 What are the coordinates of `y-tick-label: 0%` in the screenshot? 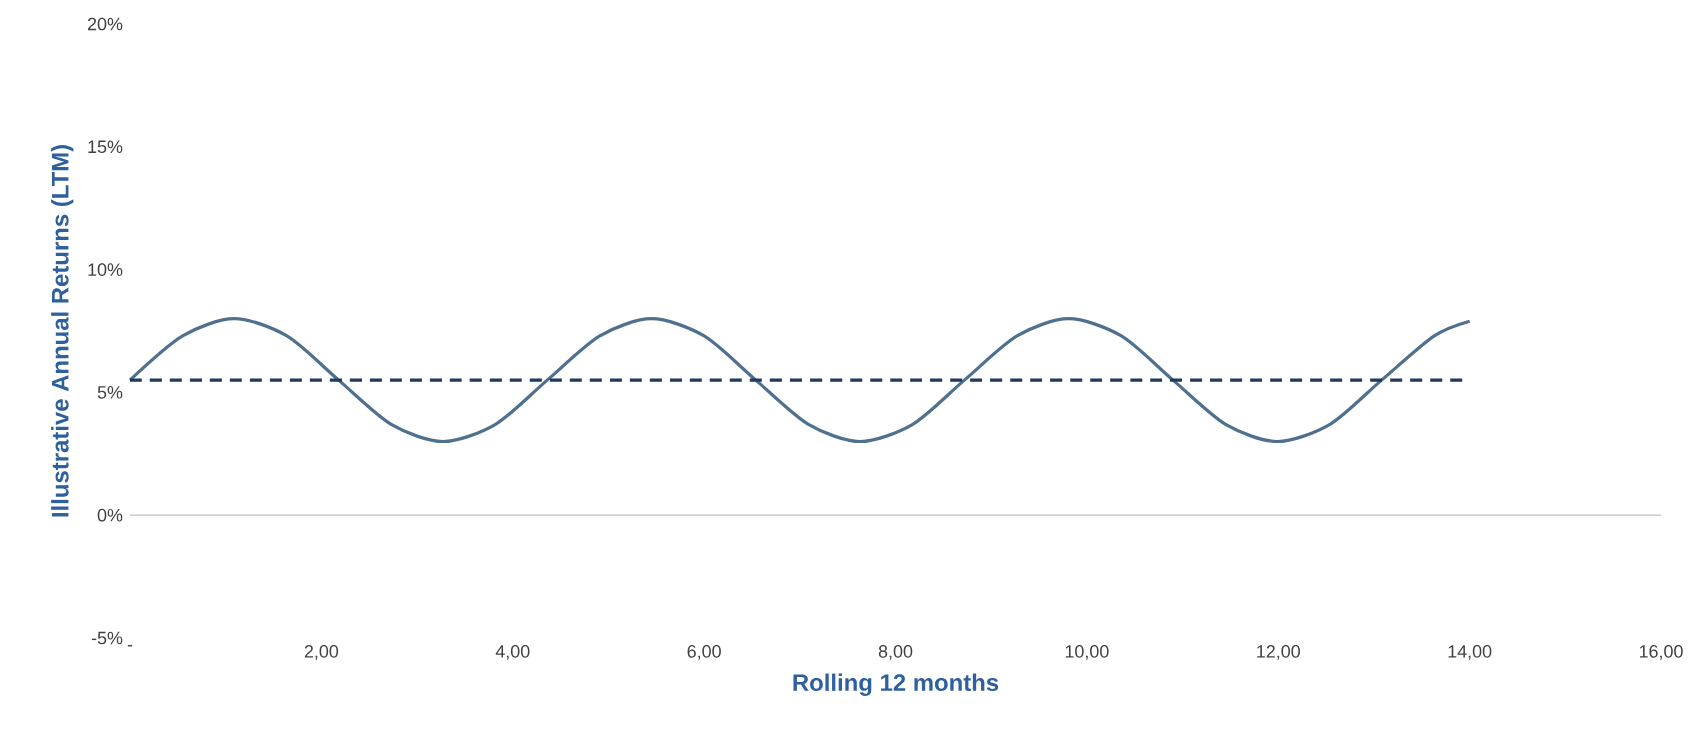 It's located at (110, 515).